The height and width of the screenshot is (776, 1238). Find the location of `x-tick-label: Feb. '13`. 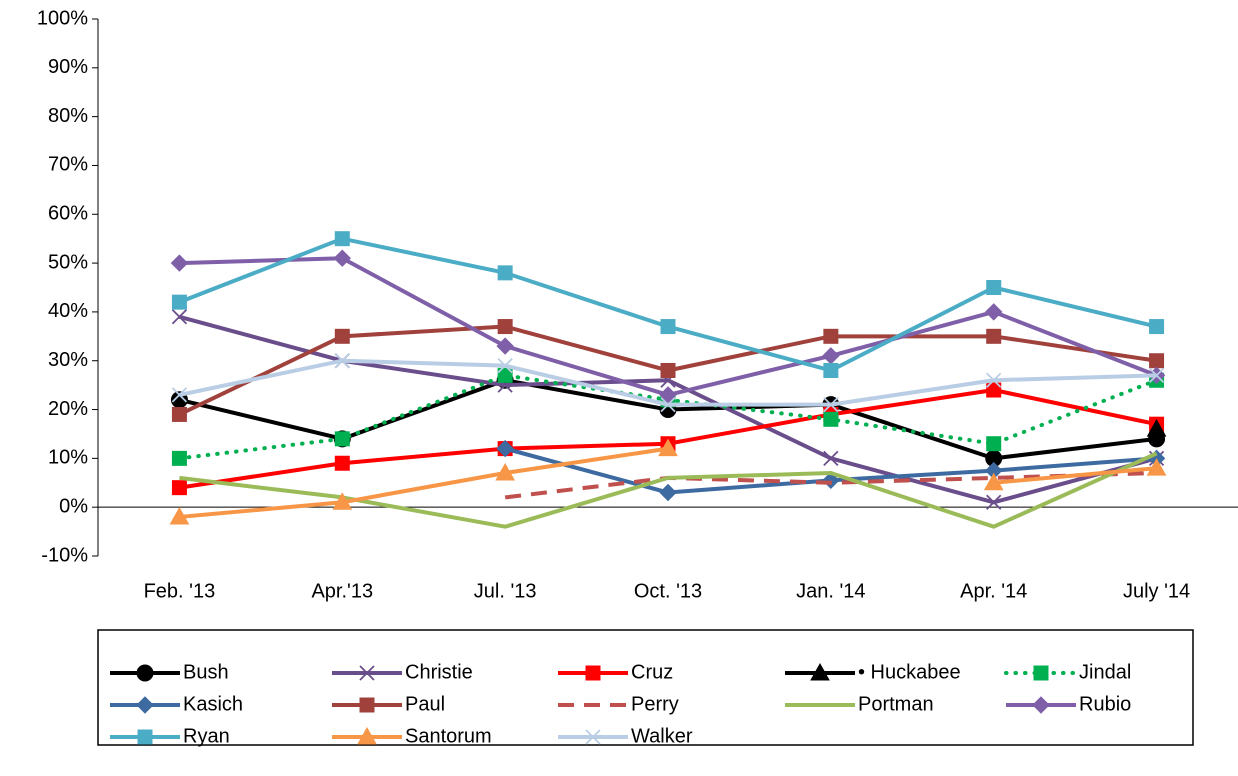

x-tick-label: Feb. '13 is located at coordinates (180, 591).